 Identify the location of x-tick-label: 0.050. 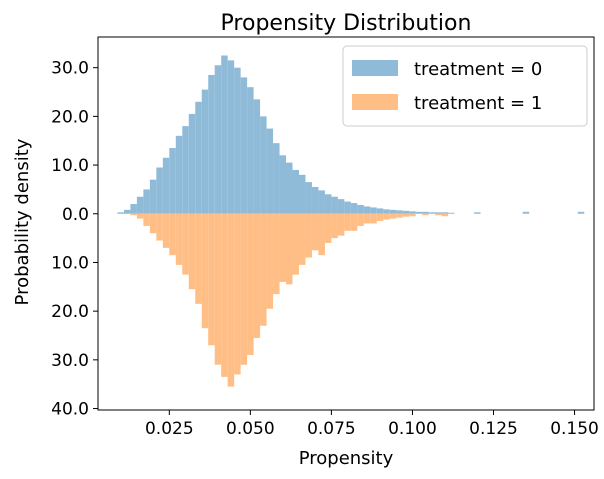
(250, 429).